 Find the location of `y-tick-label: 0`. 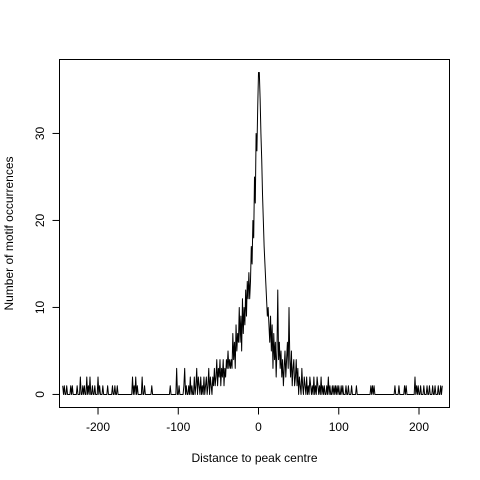

y-tick-label: 0 is located at coordinates (40, 394).